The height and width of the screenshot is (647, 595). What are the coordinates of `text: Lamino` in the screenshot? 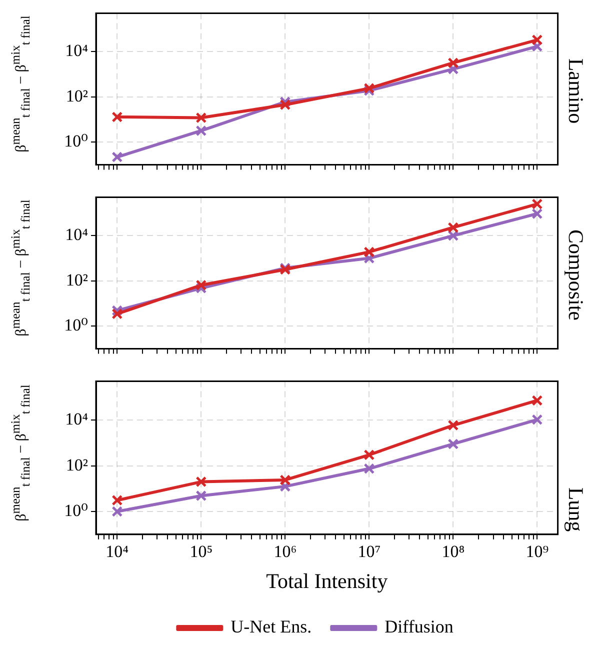 It's located at (576, 91).